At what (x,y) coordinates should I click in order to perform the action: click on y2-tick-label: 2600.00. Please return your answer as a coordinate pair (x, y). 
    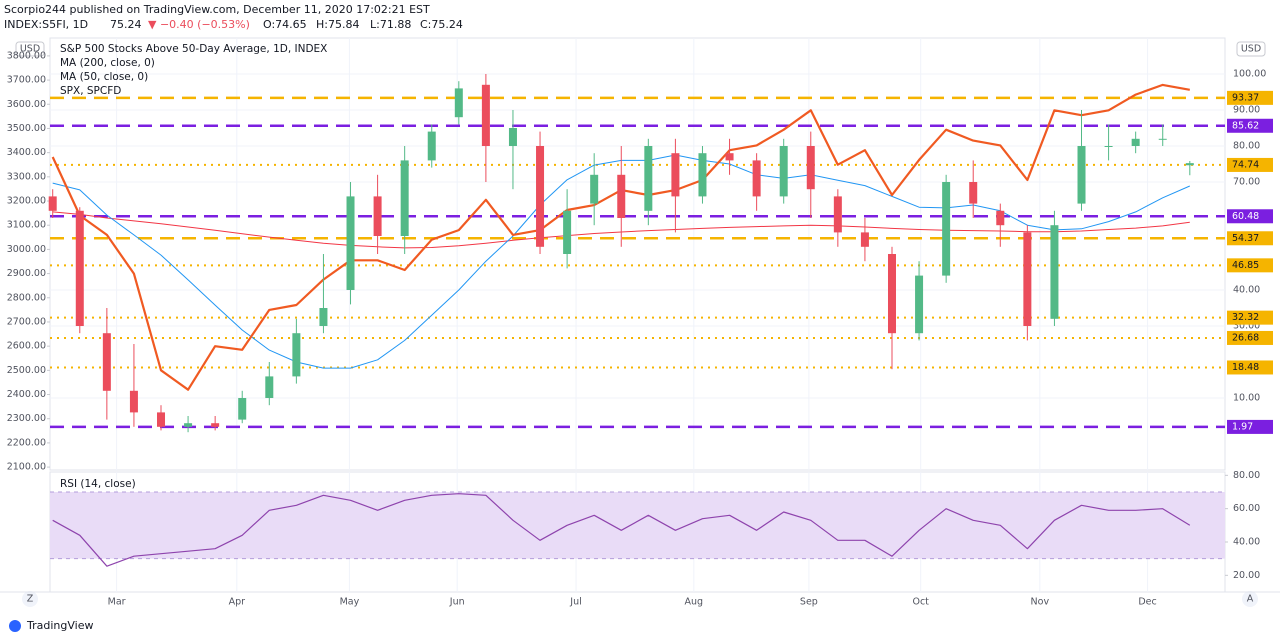
    Looking at the image, I should click on (26, 346).